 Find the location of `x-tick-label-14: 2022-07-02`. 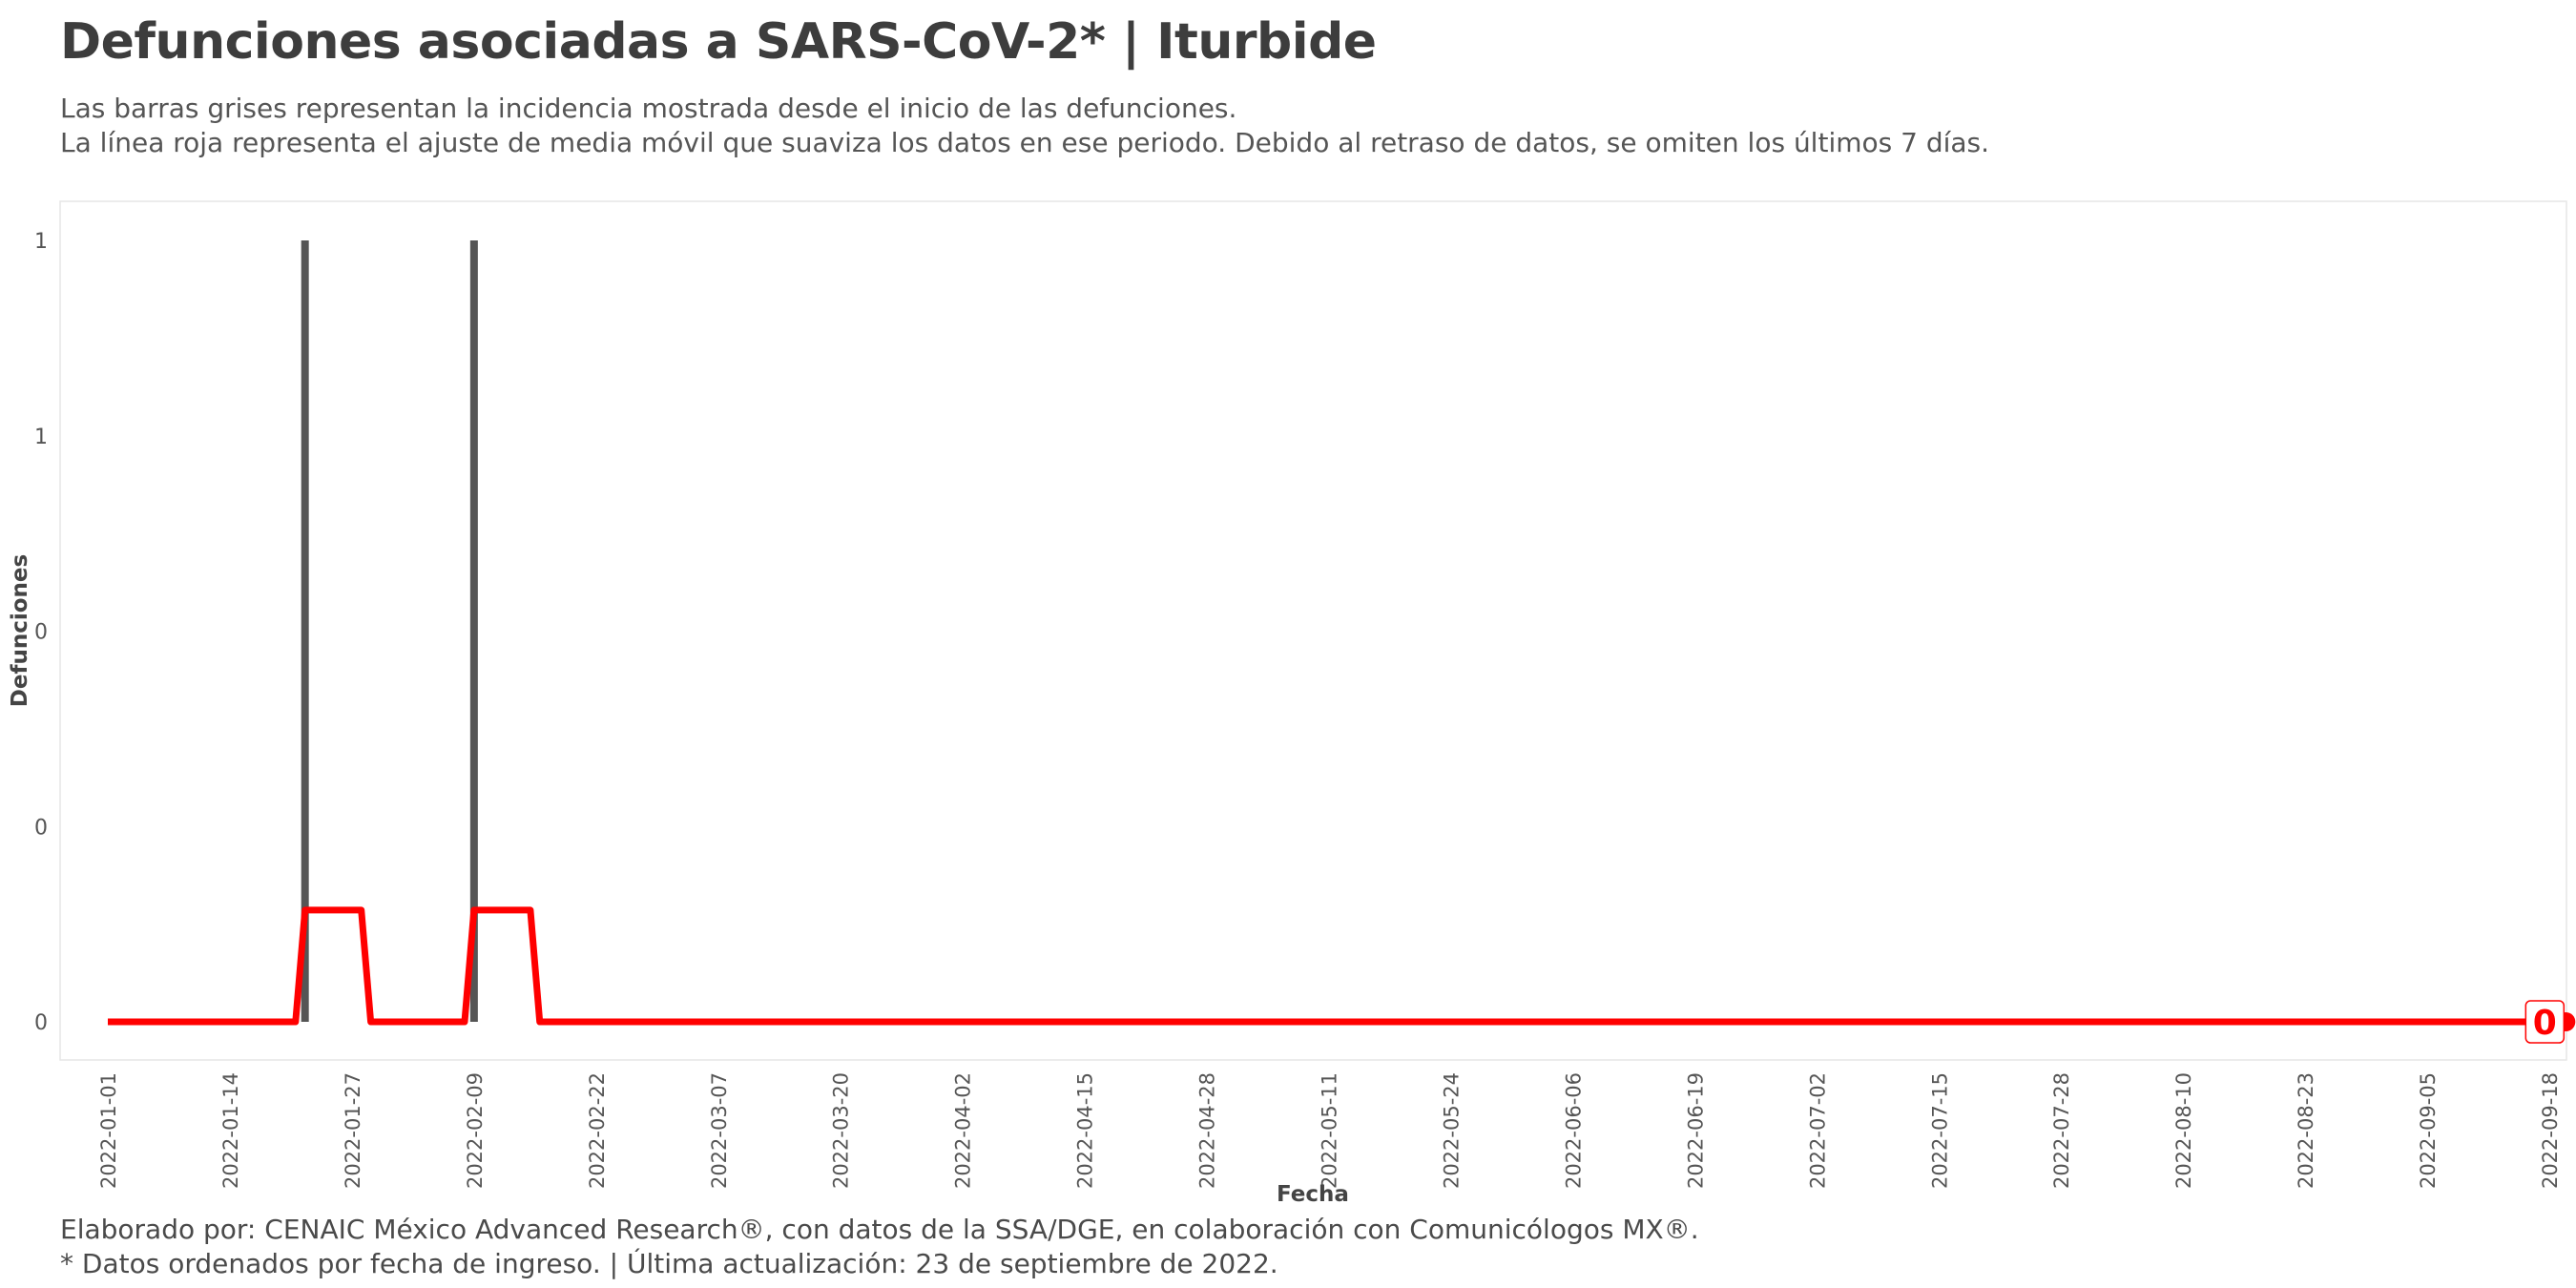

x-tick-label-14: 2022-07-02 is located at coordinates (1817, 1130).